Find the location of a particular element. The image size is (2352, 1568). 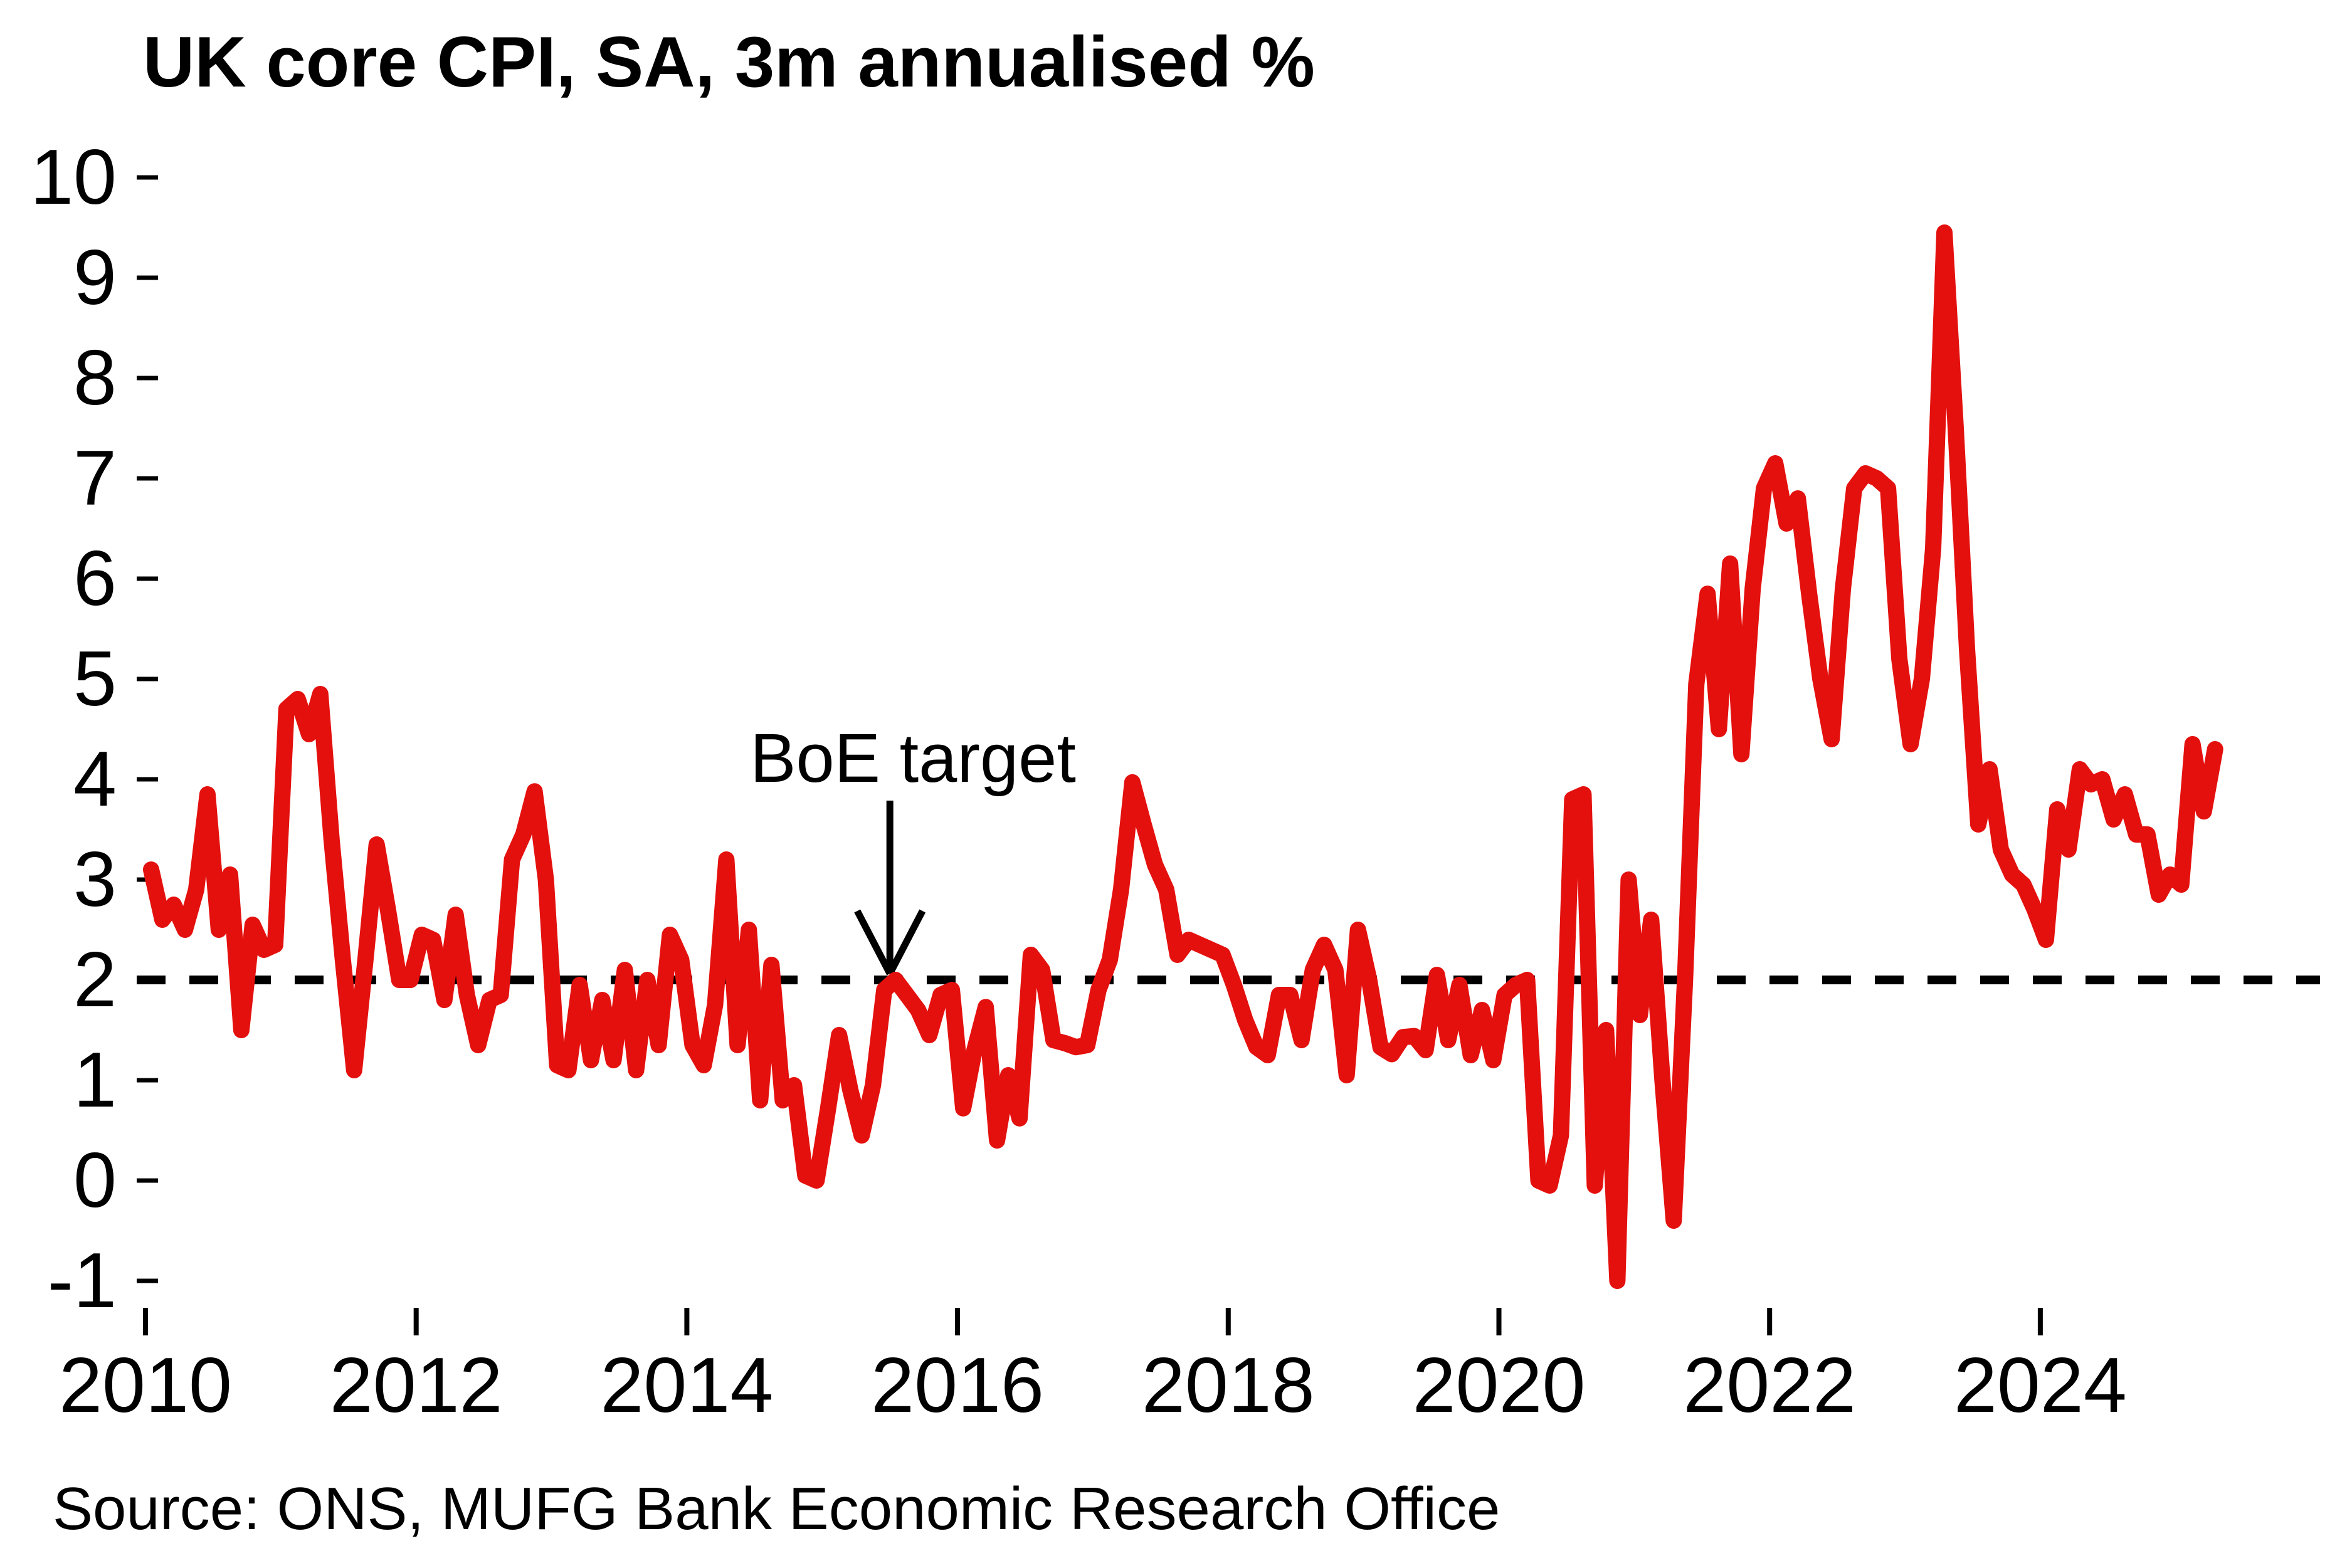

x-axis-tick-label: 2016 is located at coordinates (957, 1385).